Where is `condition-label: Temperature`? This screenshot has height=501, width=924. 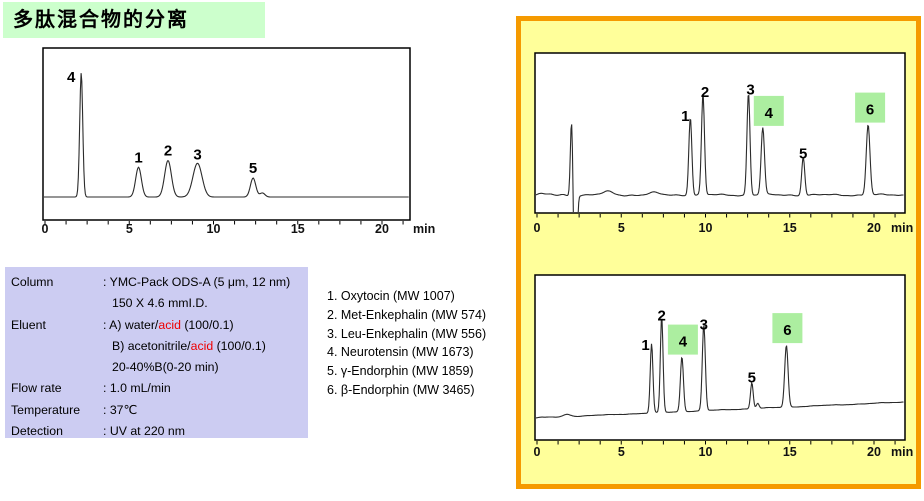
condition-label: Temperature is located at coordinates (46, 409).